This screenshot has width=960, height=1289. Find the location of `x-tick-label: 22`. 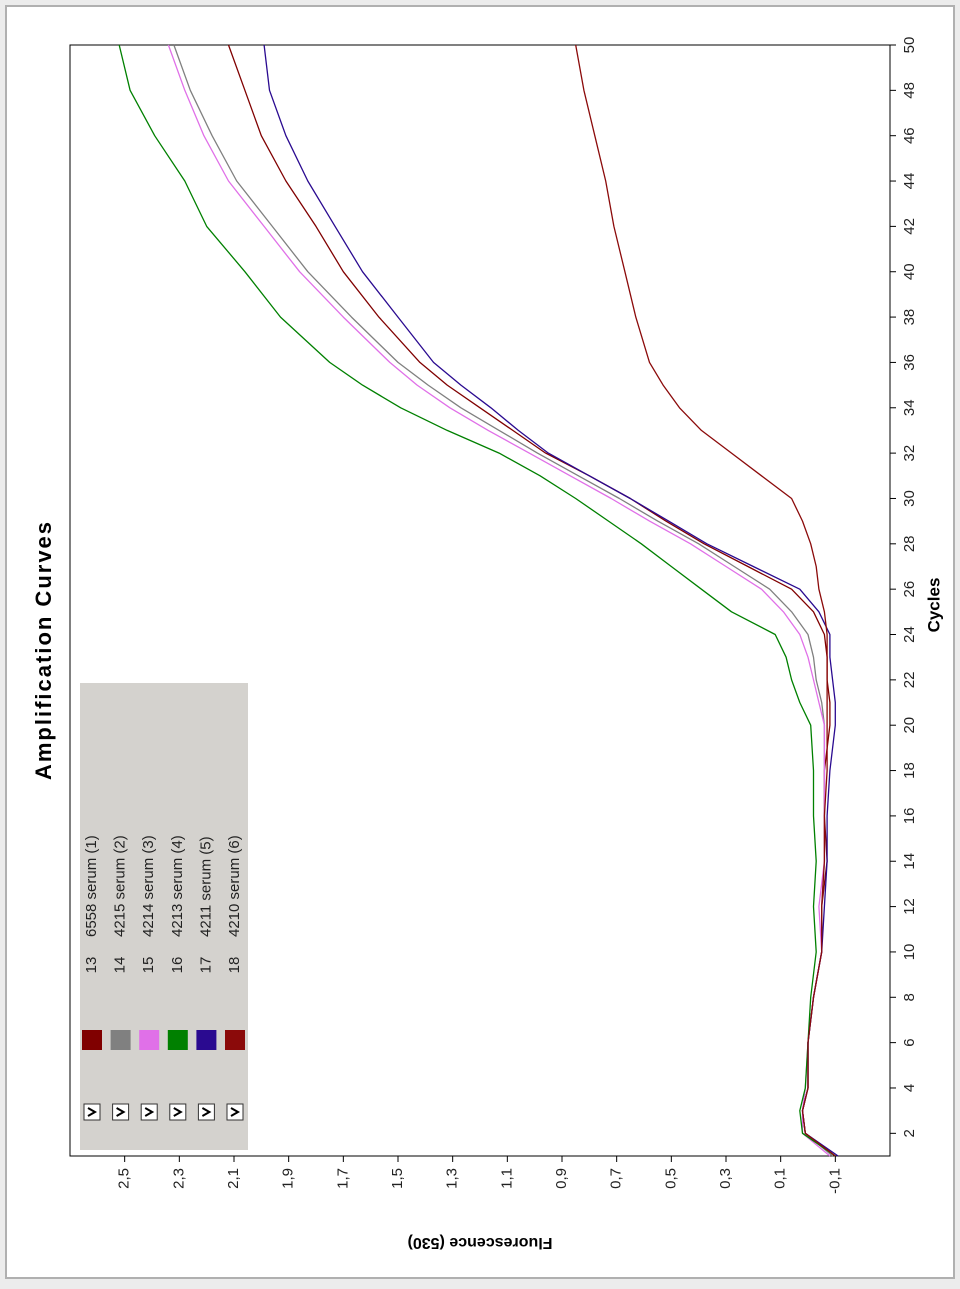

x-tick-label: 22 is located at coordinates (909, 680).